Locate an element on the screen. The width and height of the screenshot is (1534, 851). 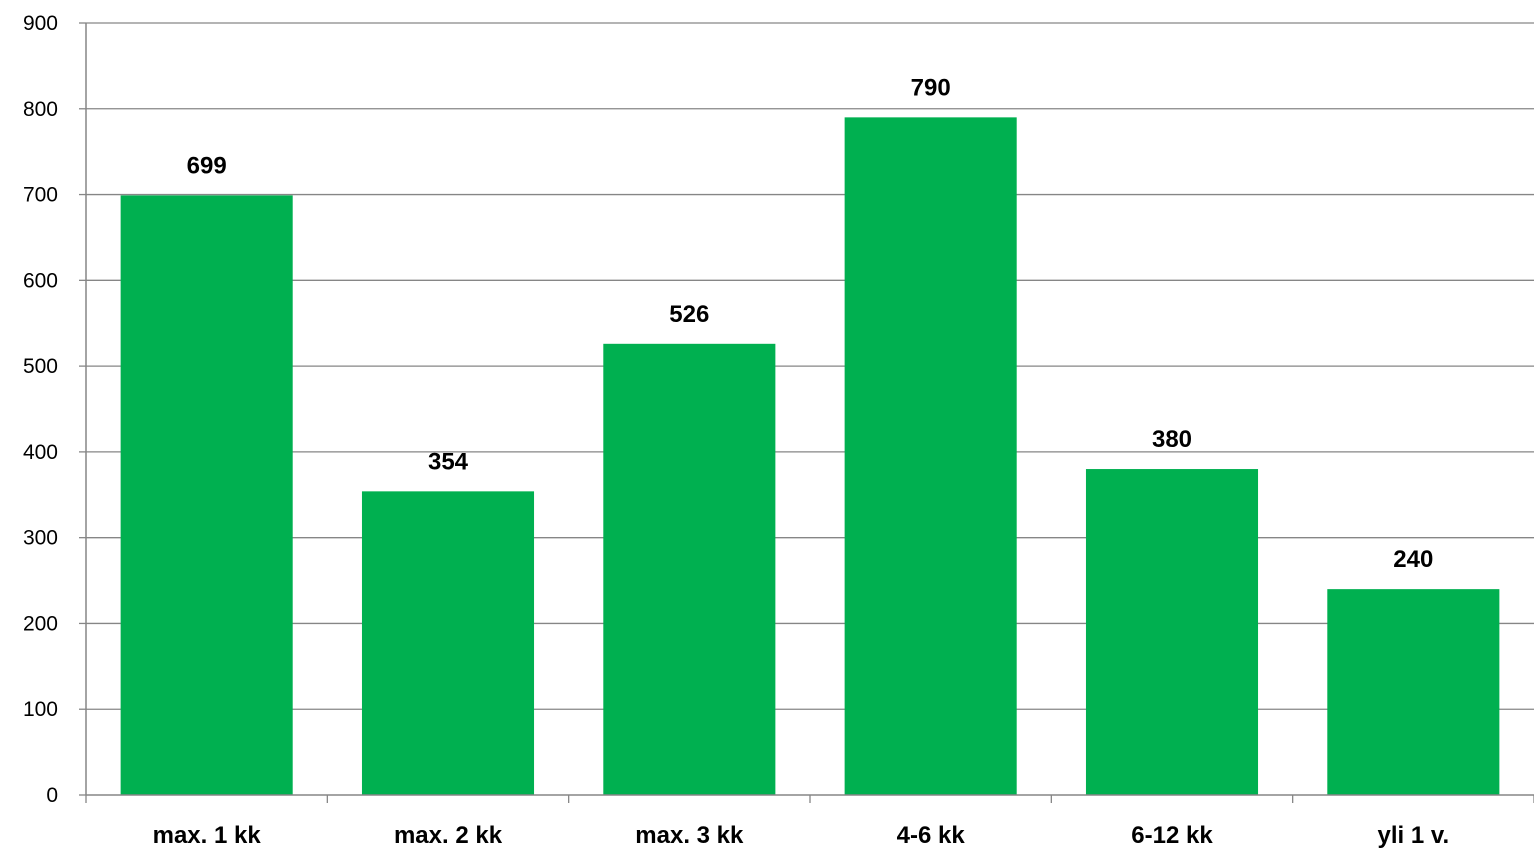
y-tick-label: 500 is located at coordinates (40, 366).